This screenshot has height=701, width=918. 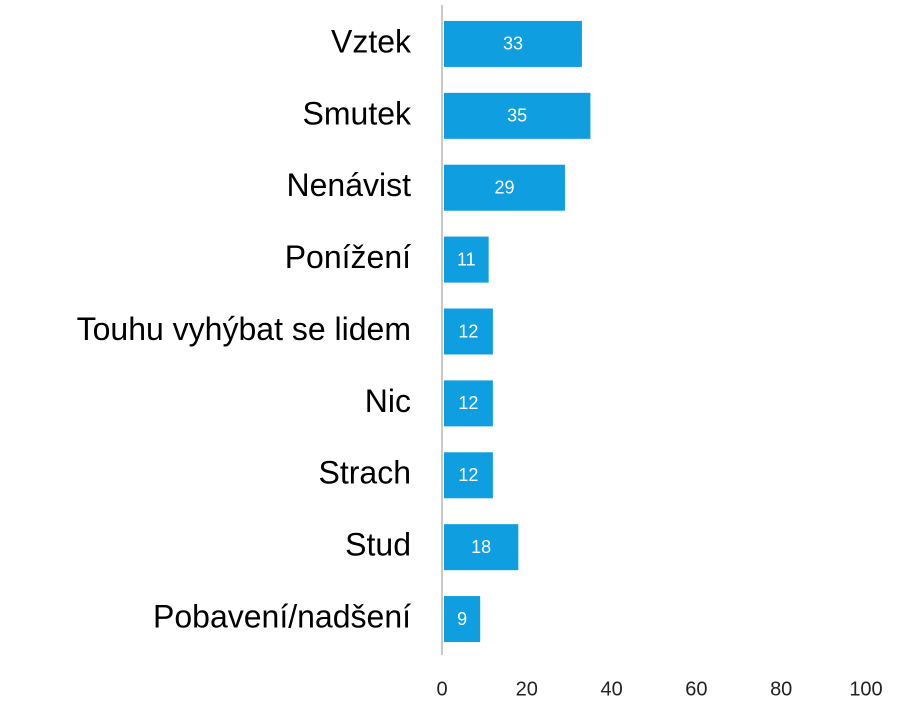 I want to click on y-tick-label: Ponížení, so click(x=348, y=257).